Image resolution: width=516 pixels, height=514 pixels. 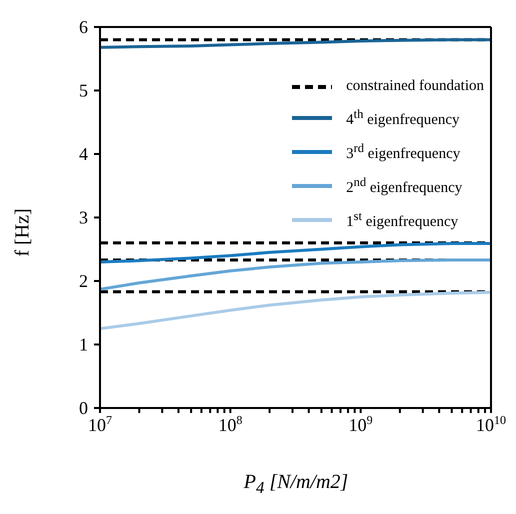 What do you see at coordinates (23, 232) in the screenshot?
I see `y-axis-title: f [Hz]` at bounding box center [23, 232].